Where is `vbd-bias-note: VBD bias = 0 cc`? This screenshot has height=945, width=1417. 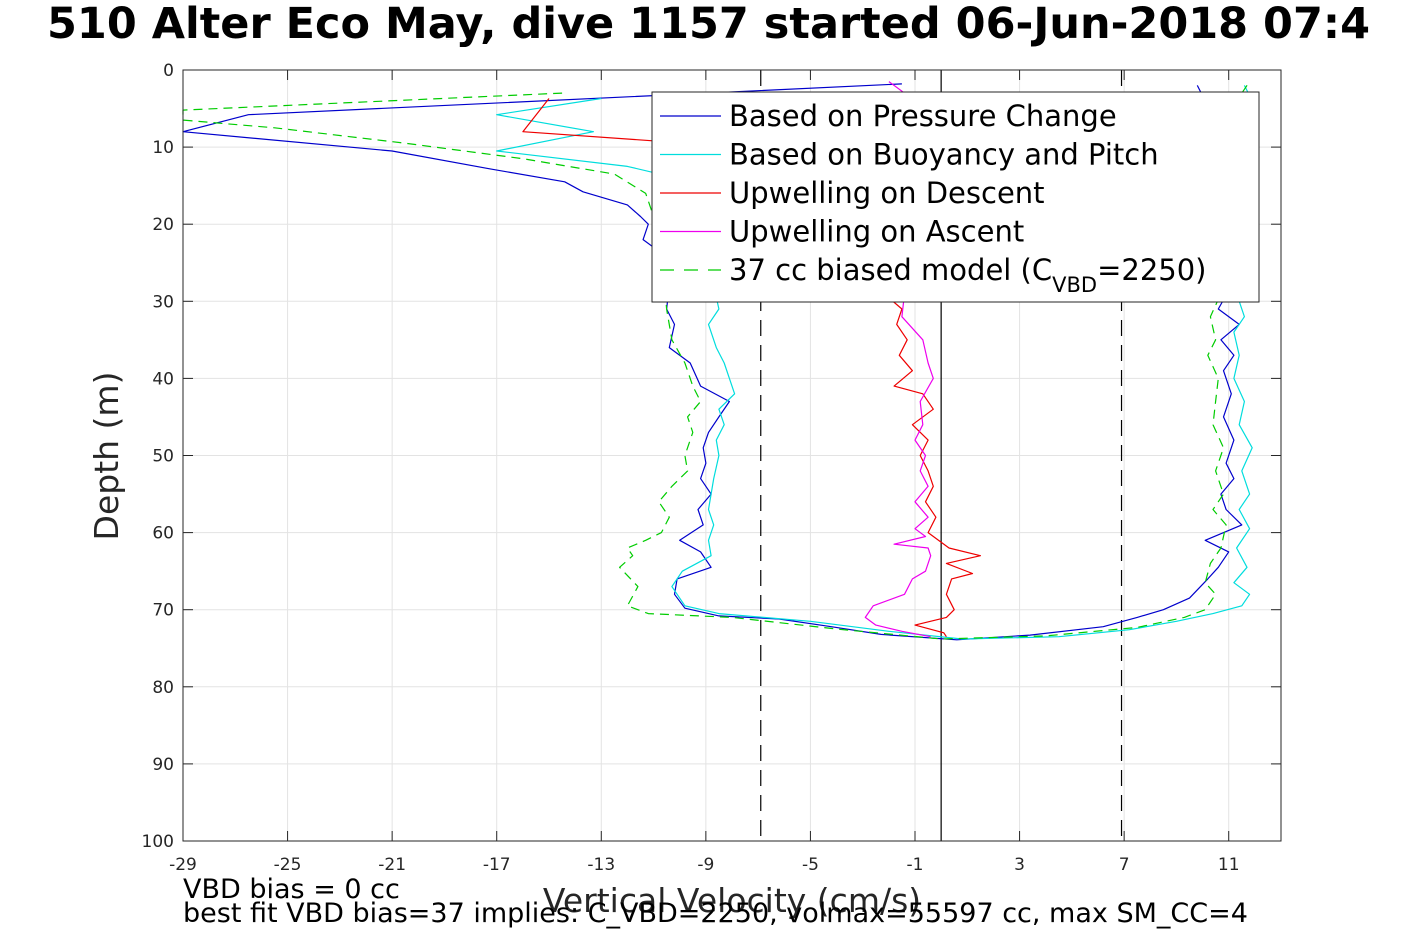 vbd-bias-note: VBD bias = 0 cc is located at coordinates (291, 889).